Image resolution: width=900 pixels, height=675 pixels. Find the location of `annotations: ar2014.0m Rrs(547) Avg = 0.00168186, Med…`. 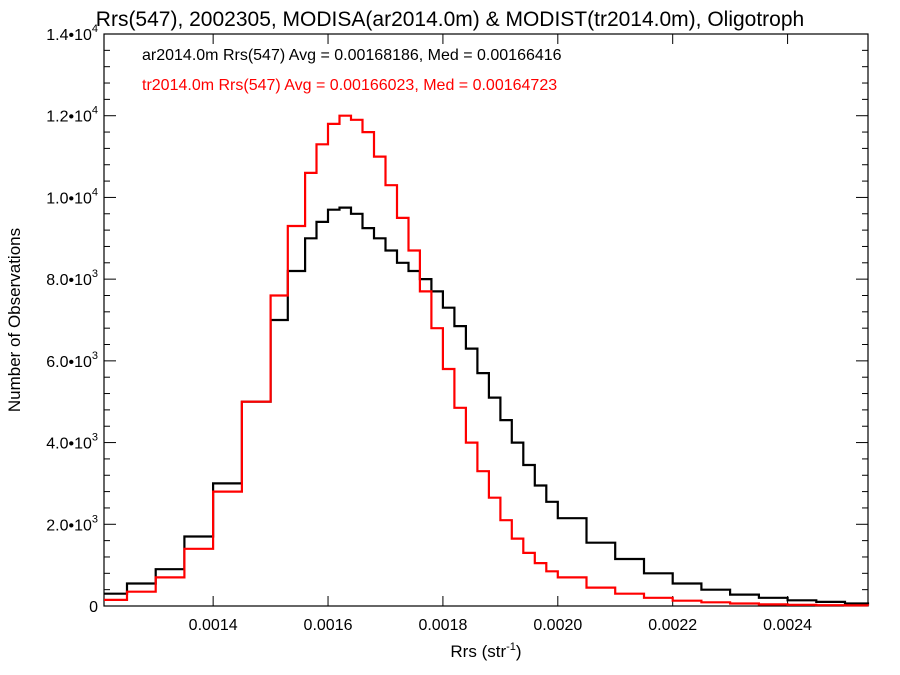

annotations: ar2014.0m Rrs(547) Avg = 0.00168186, Med… is located at coordinates (352, 70).